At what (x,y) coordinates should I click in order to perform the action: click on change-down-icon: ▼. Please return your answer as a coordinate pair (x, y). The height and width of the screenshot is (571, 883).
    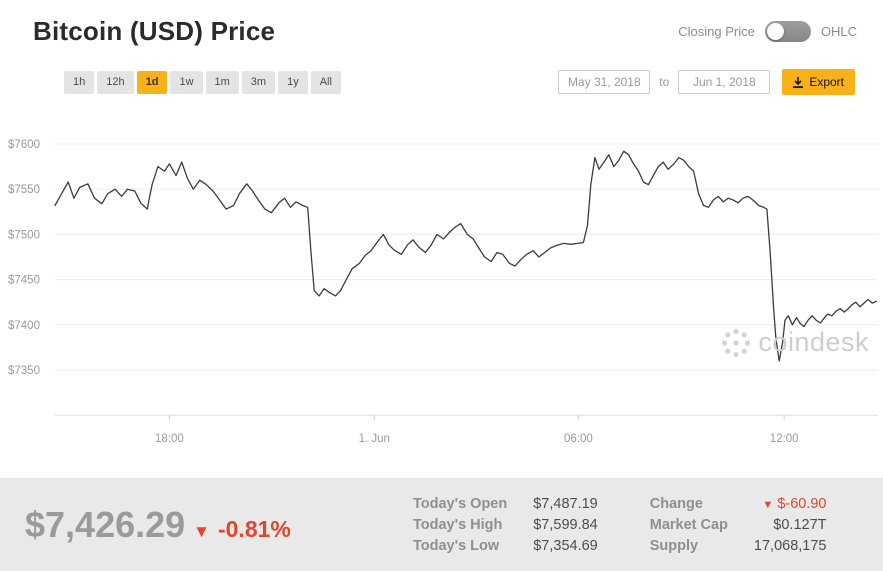
    Looking at the image, I should click on (768, 504).